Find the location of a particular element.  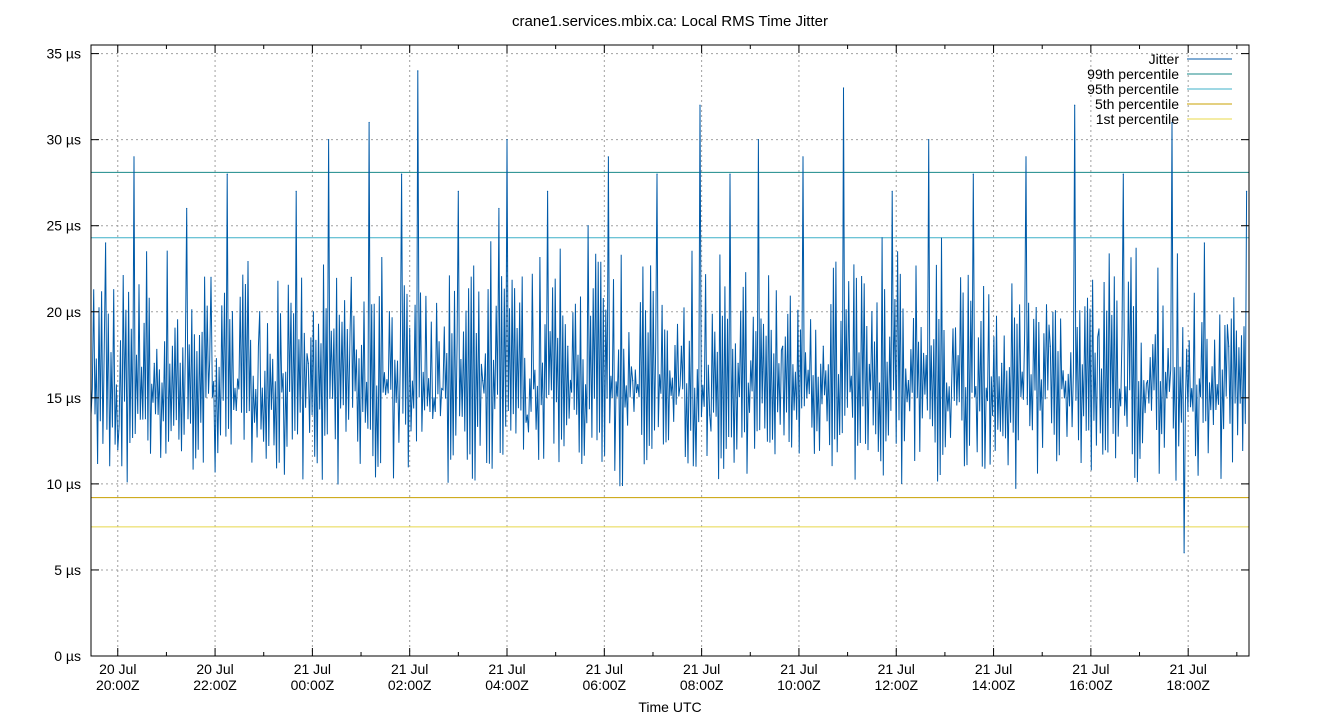

x-tick-time-label: 08:00Z is located at coordinates (702, 685).